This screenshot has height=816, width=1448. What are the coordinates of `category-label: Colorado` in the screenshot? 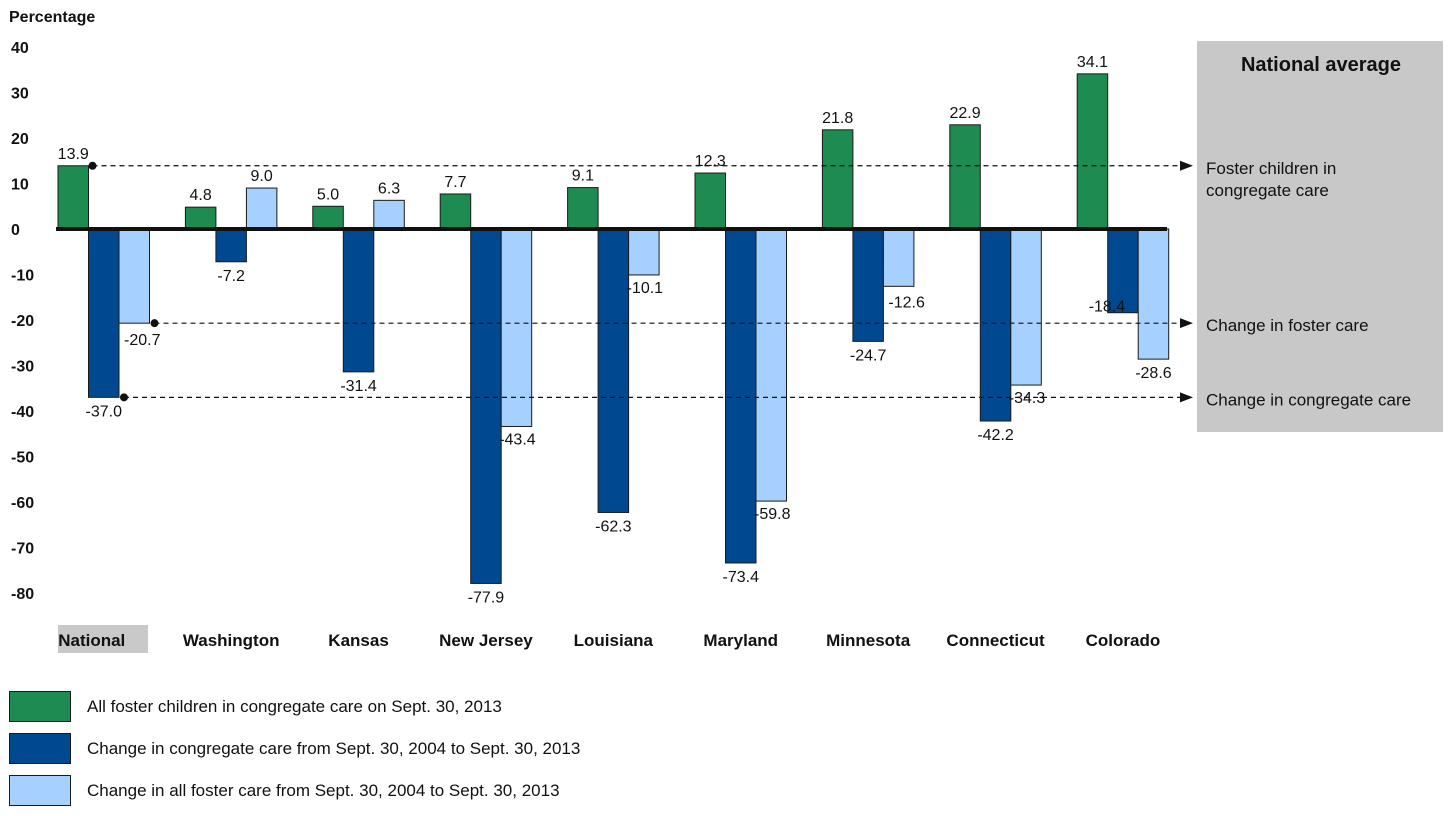 It's located at (1123, 640).